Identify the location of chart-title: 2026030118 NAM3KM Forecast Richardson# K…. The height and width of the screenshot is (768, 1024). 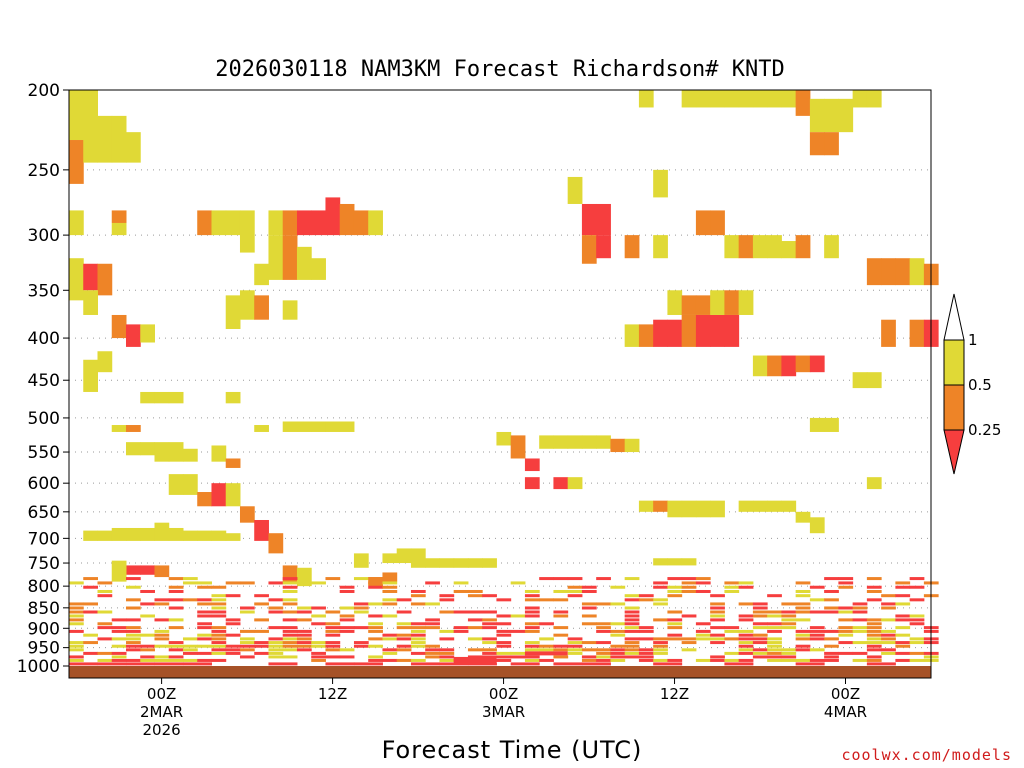
(500, 69).